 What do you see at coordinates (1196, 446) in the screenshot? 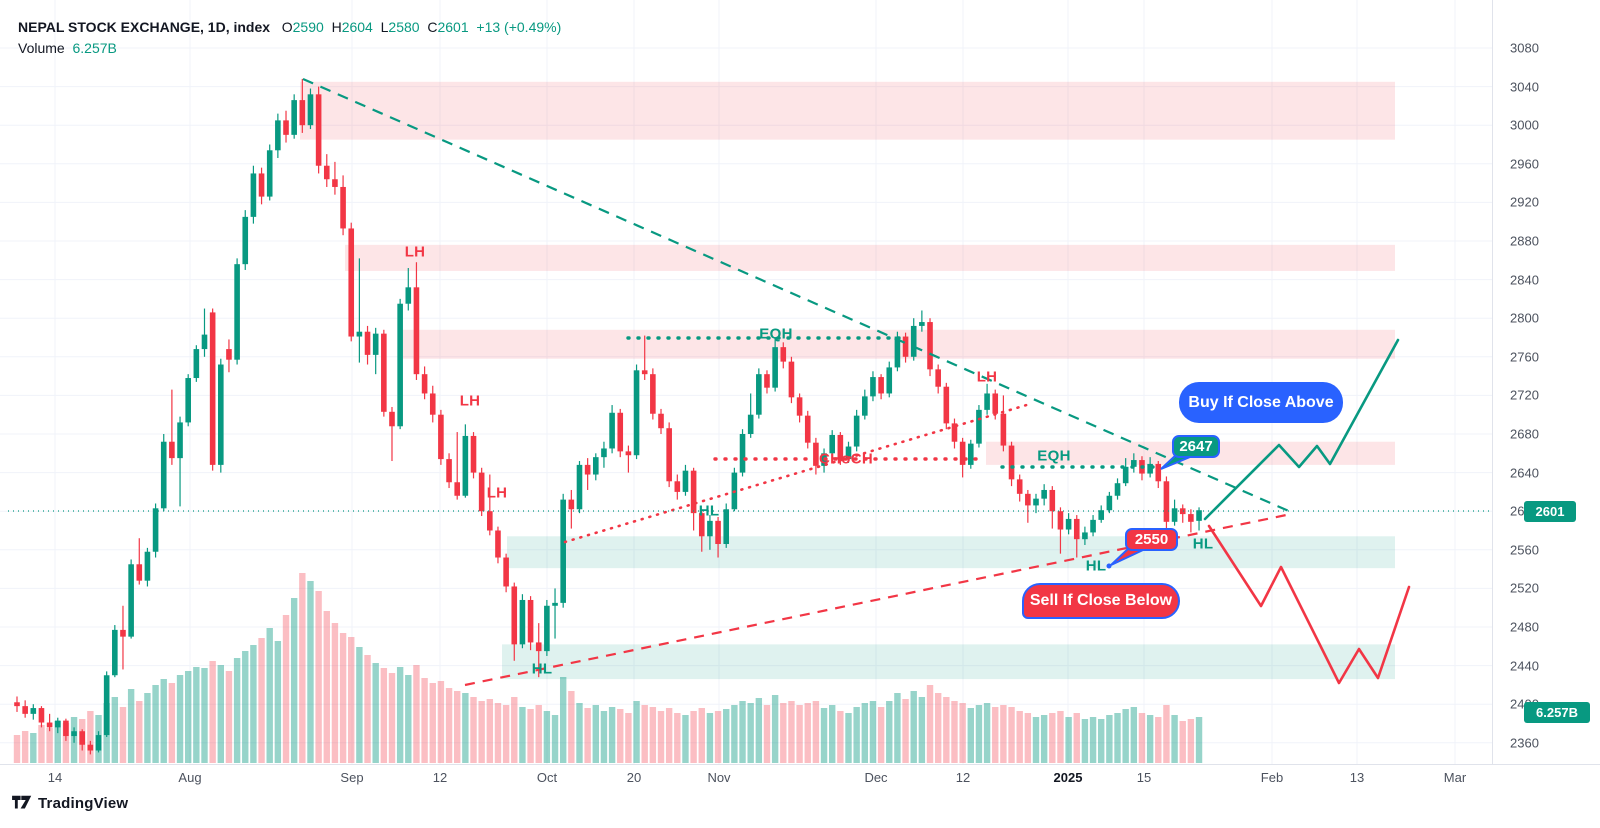
I see `breakout-level-badge: 2647` at bounding box center [1196, 446].